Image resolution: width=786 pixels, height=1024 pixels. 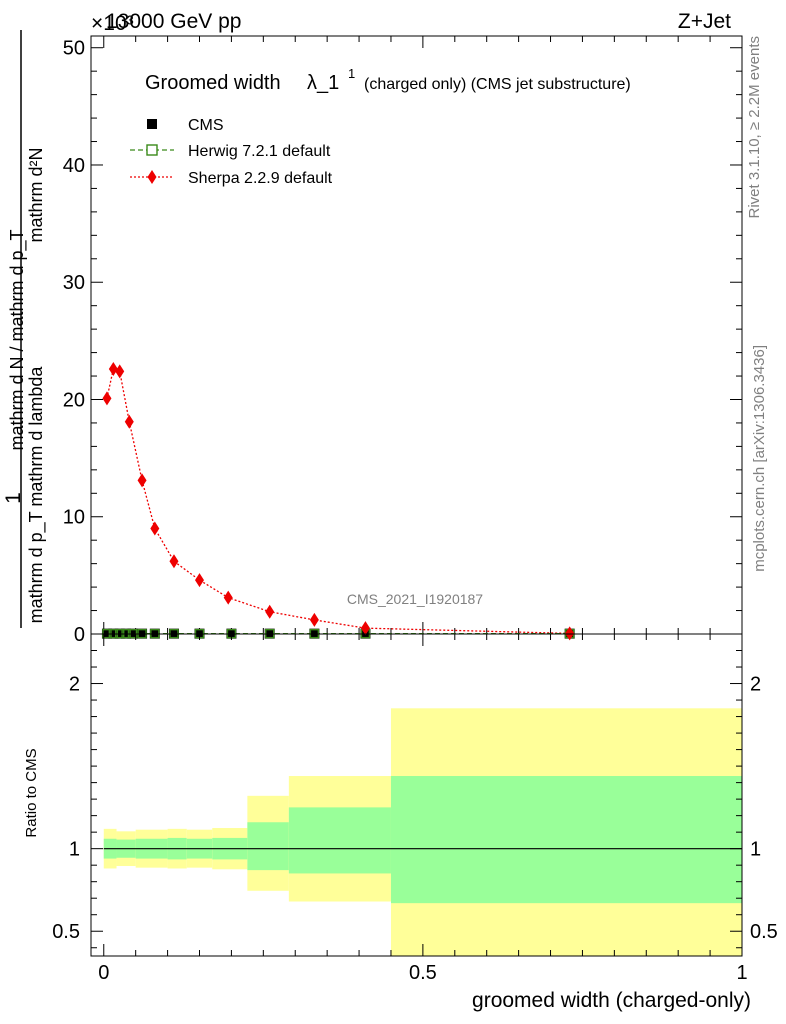 I want to click on main-ytick-label: 20, so click(x=74, y=400).